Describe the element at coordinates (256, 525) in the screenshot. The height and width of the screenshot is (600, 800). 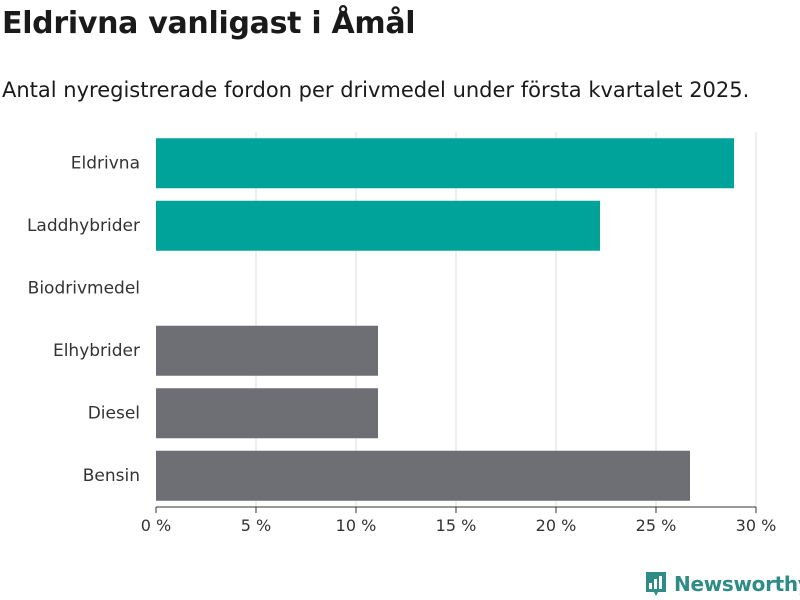
I see `x-tick-label: 5 %` at that location.